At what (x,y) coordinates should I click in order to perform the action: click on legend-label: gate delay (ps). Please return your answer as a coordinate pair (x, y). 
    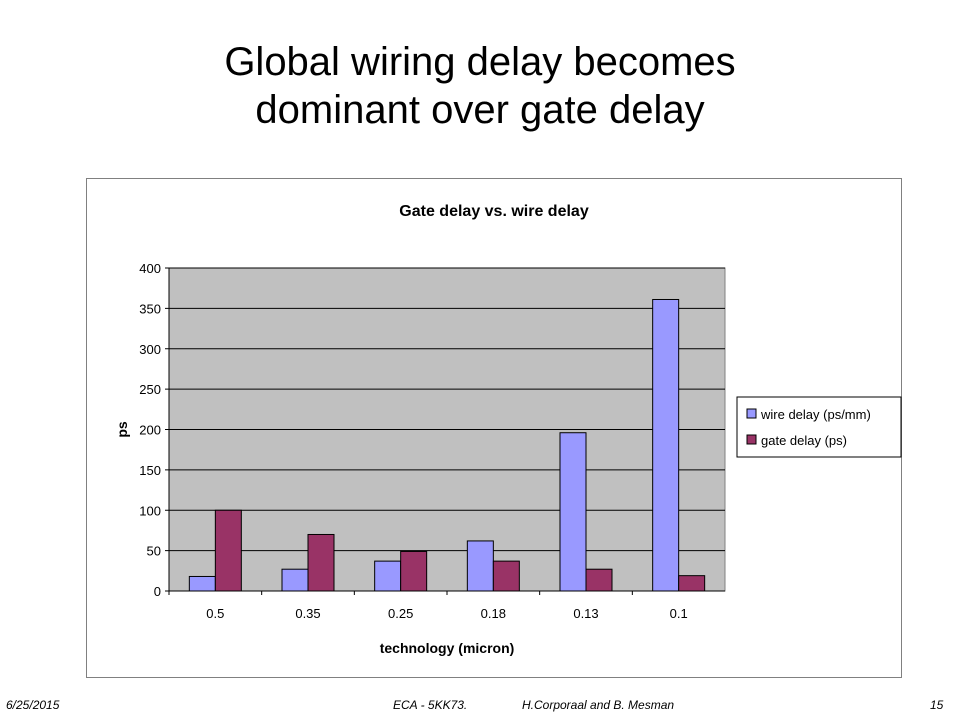
    Looking at the image, I should click on (804, 440).